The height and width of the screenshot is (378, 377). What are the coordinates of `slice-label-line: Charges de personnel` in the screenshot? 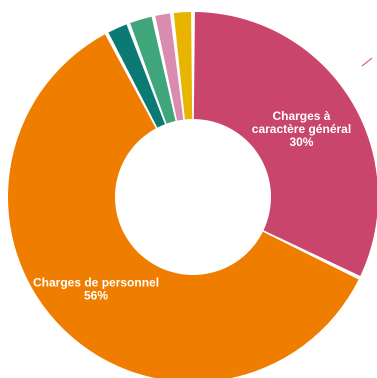 It's located at (96, 283).